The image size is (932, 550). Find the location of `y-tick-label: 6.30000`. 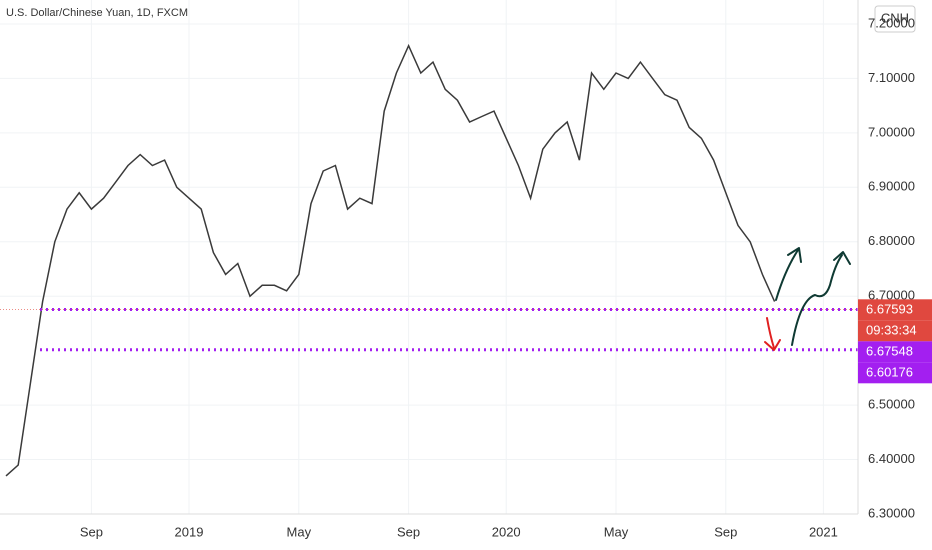

y-tick-label: 6.30000 is located at coordinates (891, 512).